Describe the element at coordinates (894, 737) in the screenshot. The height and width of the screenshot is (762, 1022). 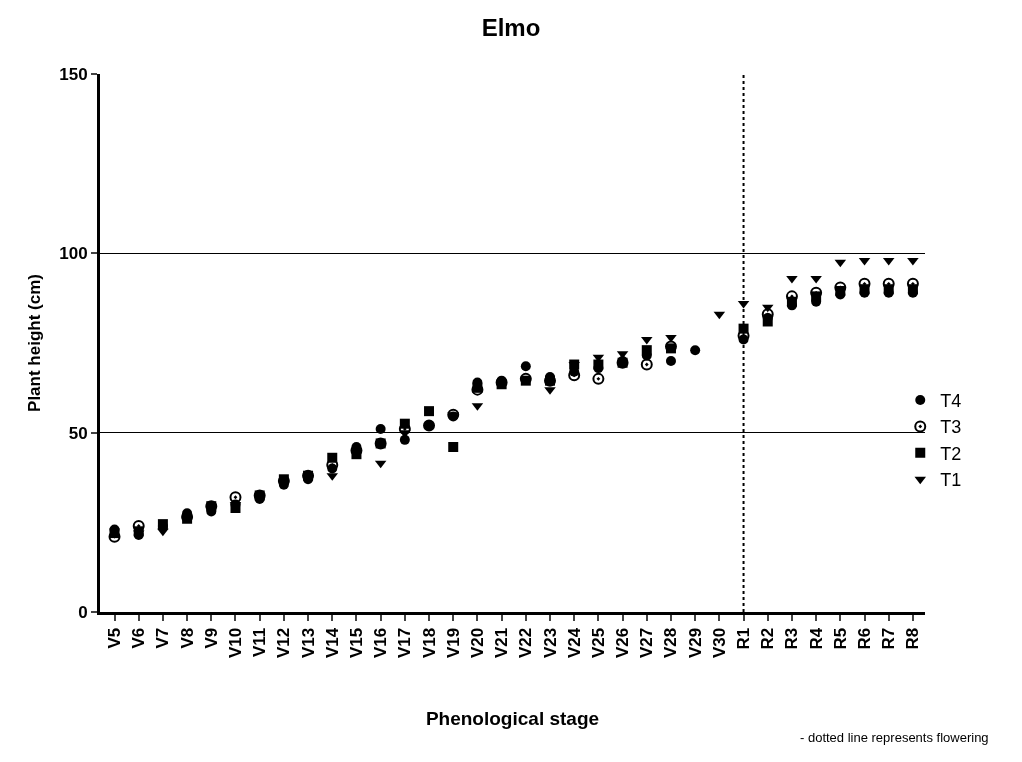
I see `text: - dotted line represents flowering` at that location.